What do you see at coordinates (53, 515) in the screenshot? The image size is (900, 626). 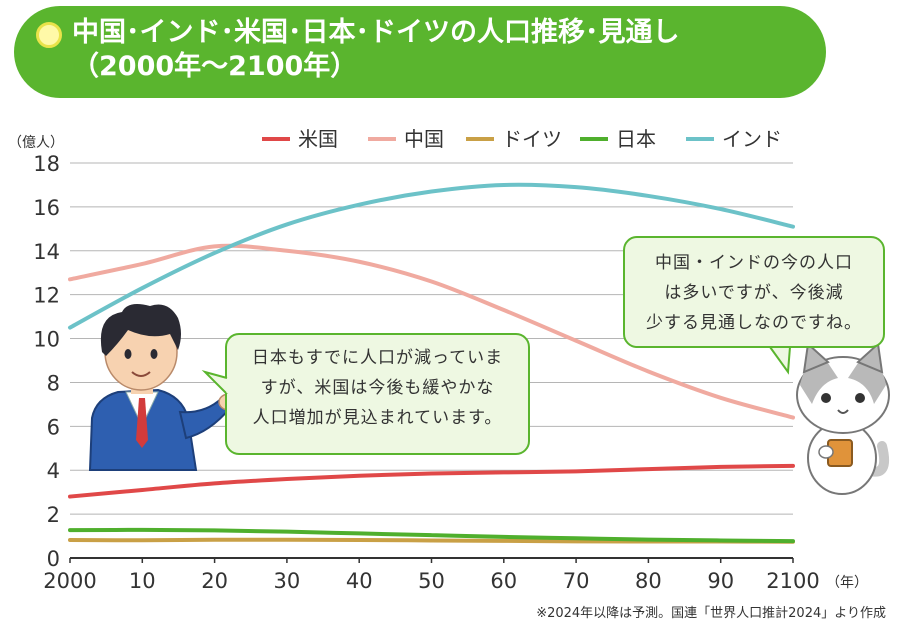 I see `y-tick-label: 2` at bounding box center [53, 515].